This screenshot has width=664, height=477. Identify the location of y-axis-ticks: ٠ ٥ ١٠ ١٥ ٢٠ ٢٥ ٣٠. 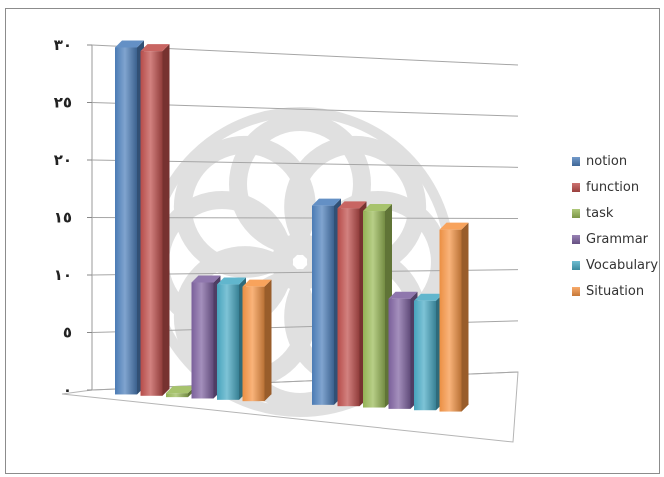
(63, 217).